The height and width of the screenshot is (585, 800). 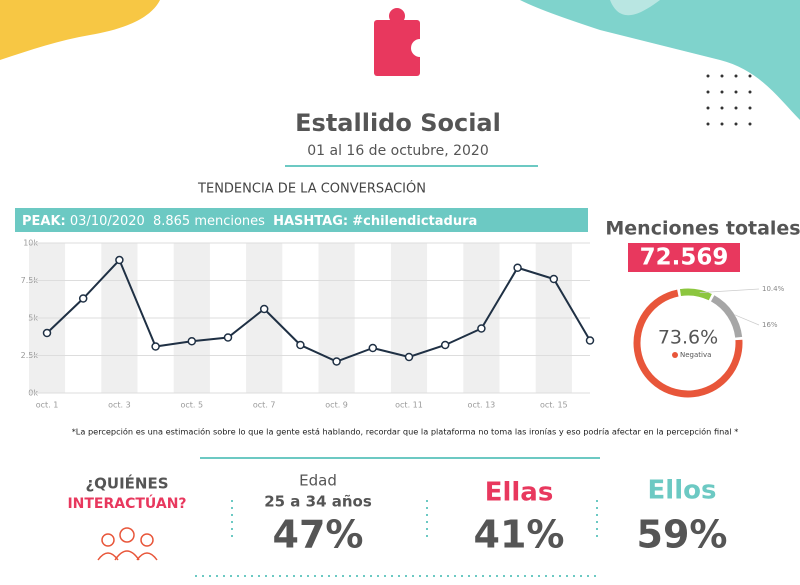 What do you see at coordinates (773, 289) in the screenshot?
I see `segment-label: 10.4%` at bounding box center [773, 289].